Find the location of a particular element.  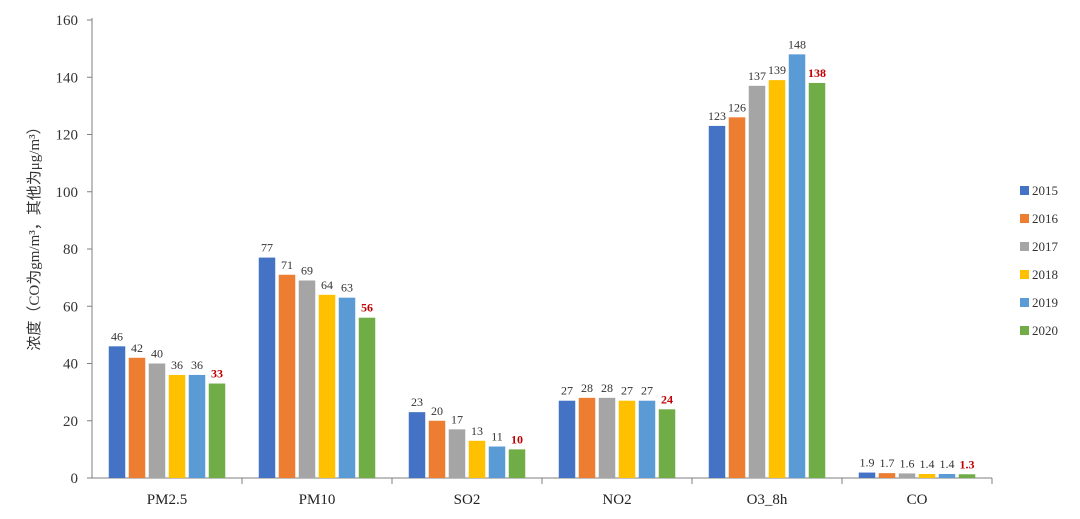

legend: 2015 2016 2017 2018 2019 2020 is located at coordinates (1039, 260).